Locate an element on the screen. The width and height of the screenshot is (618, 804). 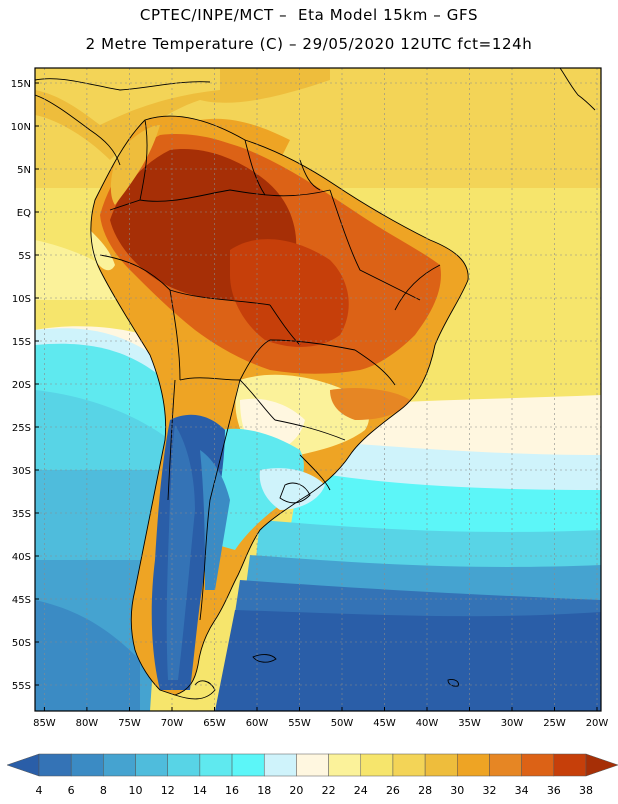
lat-label: 10S is located at coordinates (21, 299).